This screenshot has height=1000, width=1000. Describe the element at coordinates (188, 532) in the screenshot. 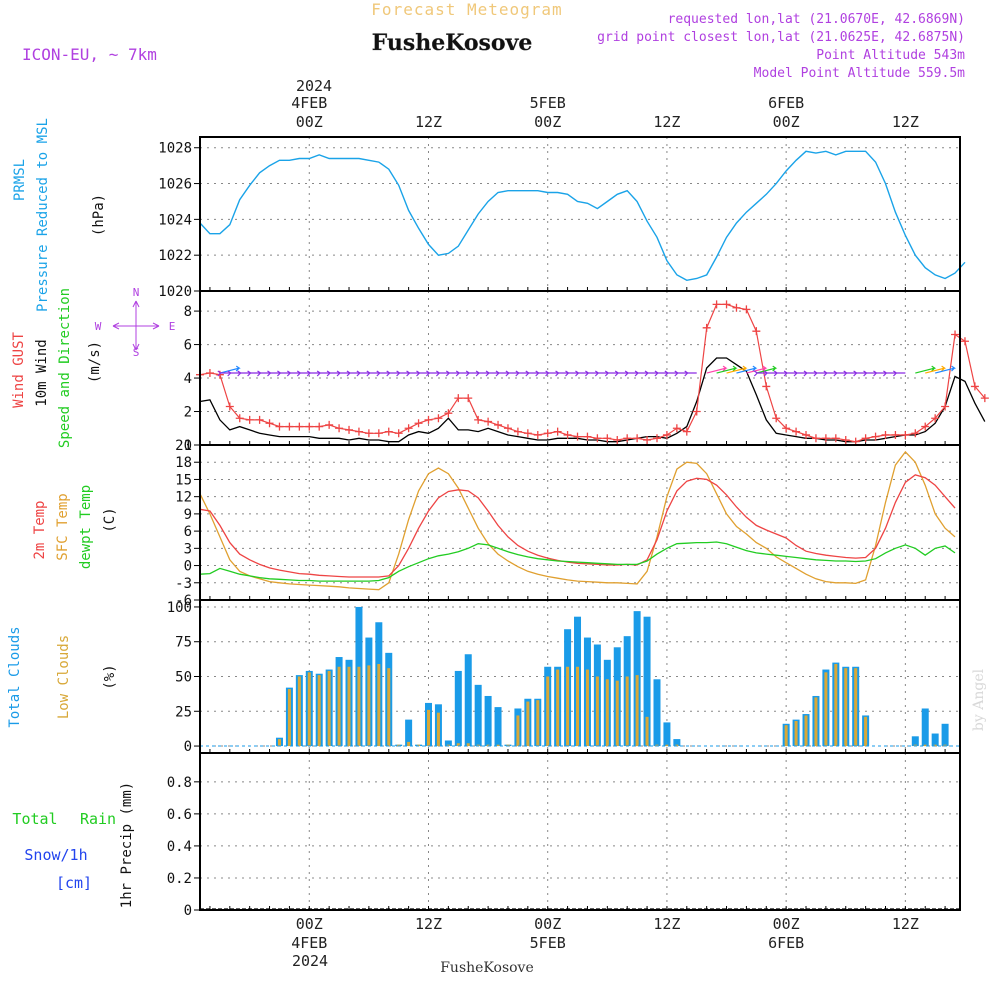

I see `y-tick-label: 6` at that location.